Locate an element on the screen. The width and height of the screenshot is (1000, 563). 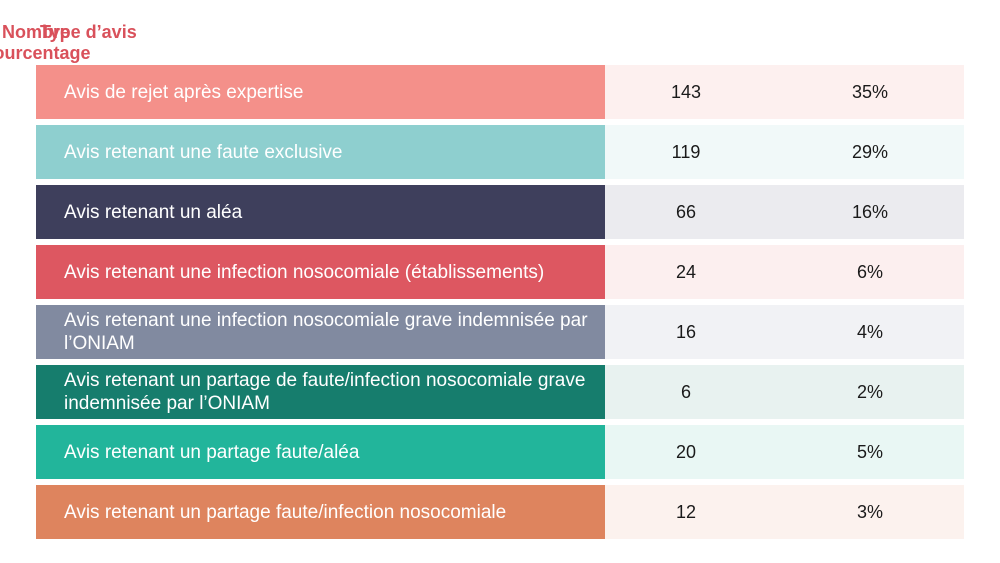
row-pourcentage: 3% is located at coordinates (869, 512).